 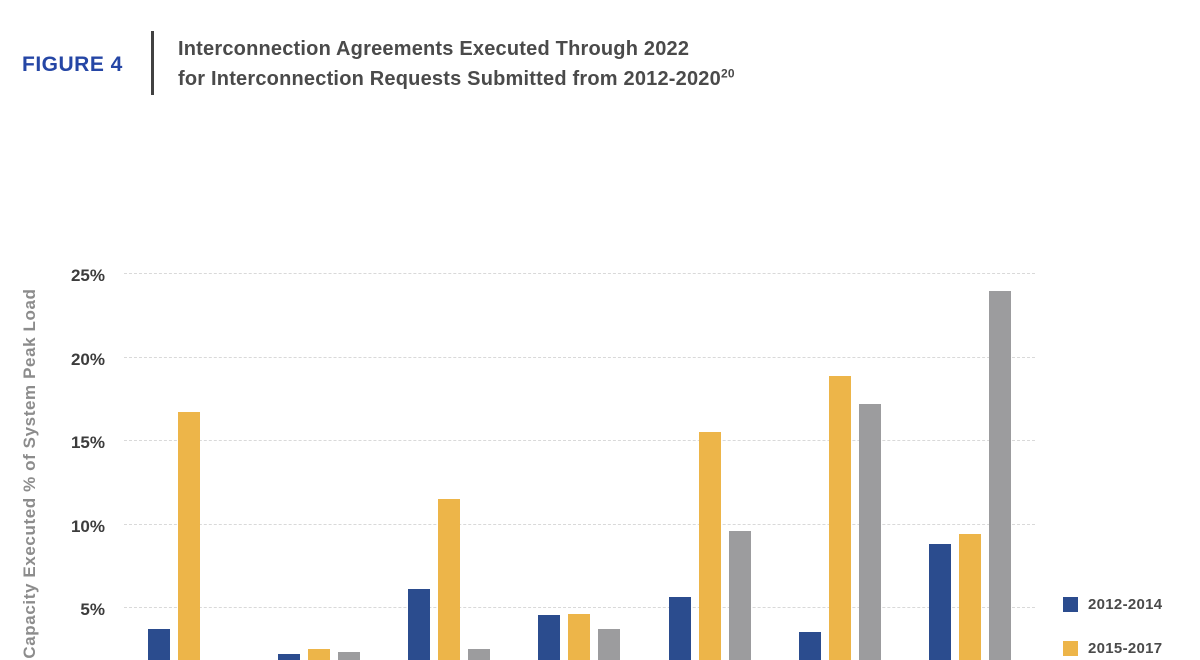 What do you see at coordinates (152, 63) in the screenshot?
I see `header-divider` at bounding box center [152, 63].